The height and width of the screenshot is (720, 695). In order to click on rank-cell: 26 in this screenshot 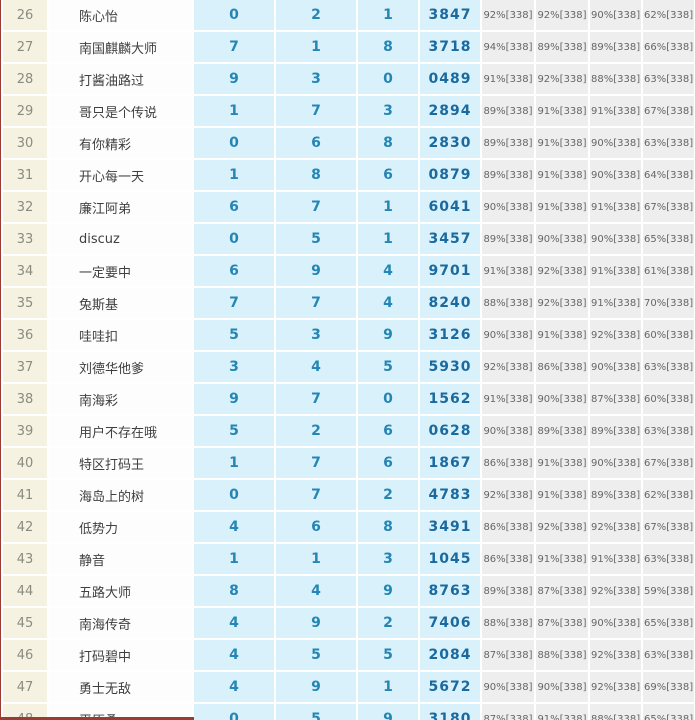, I will do `click(25, 15)`.